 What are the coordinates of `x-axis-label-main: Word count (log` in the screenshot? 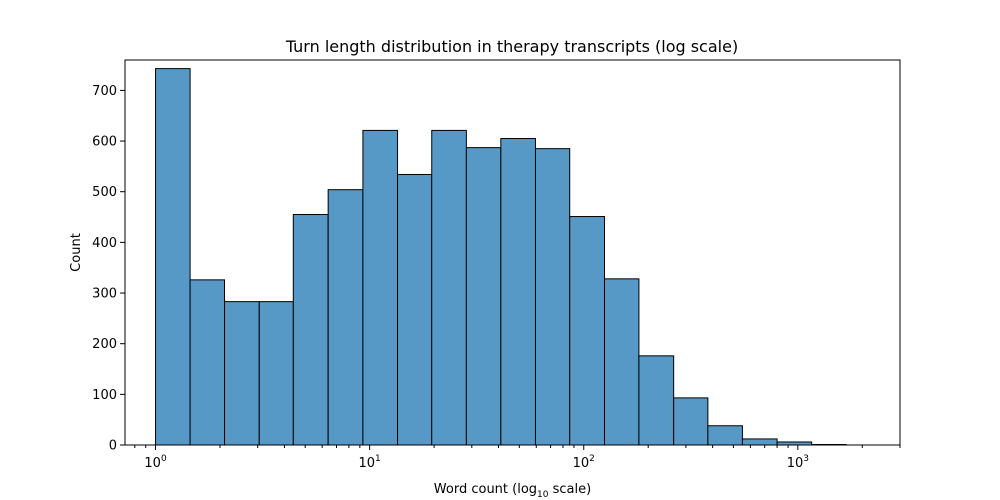 It's located at (485, 489).